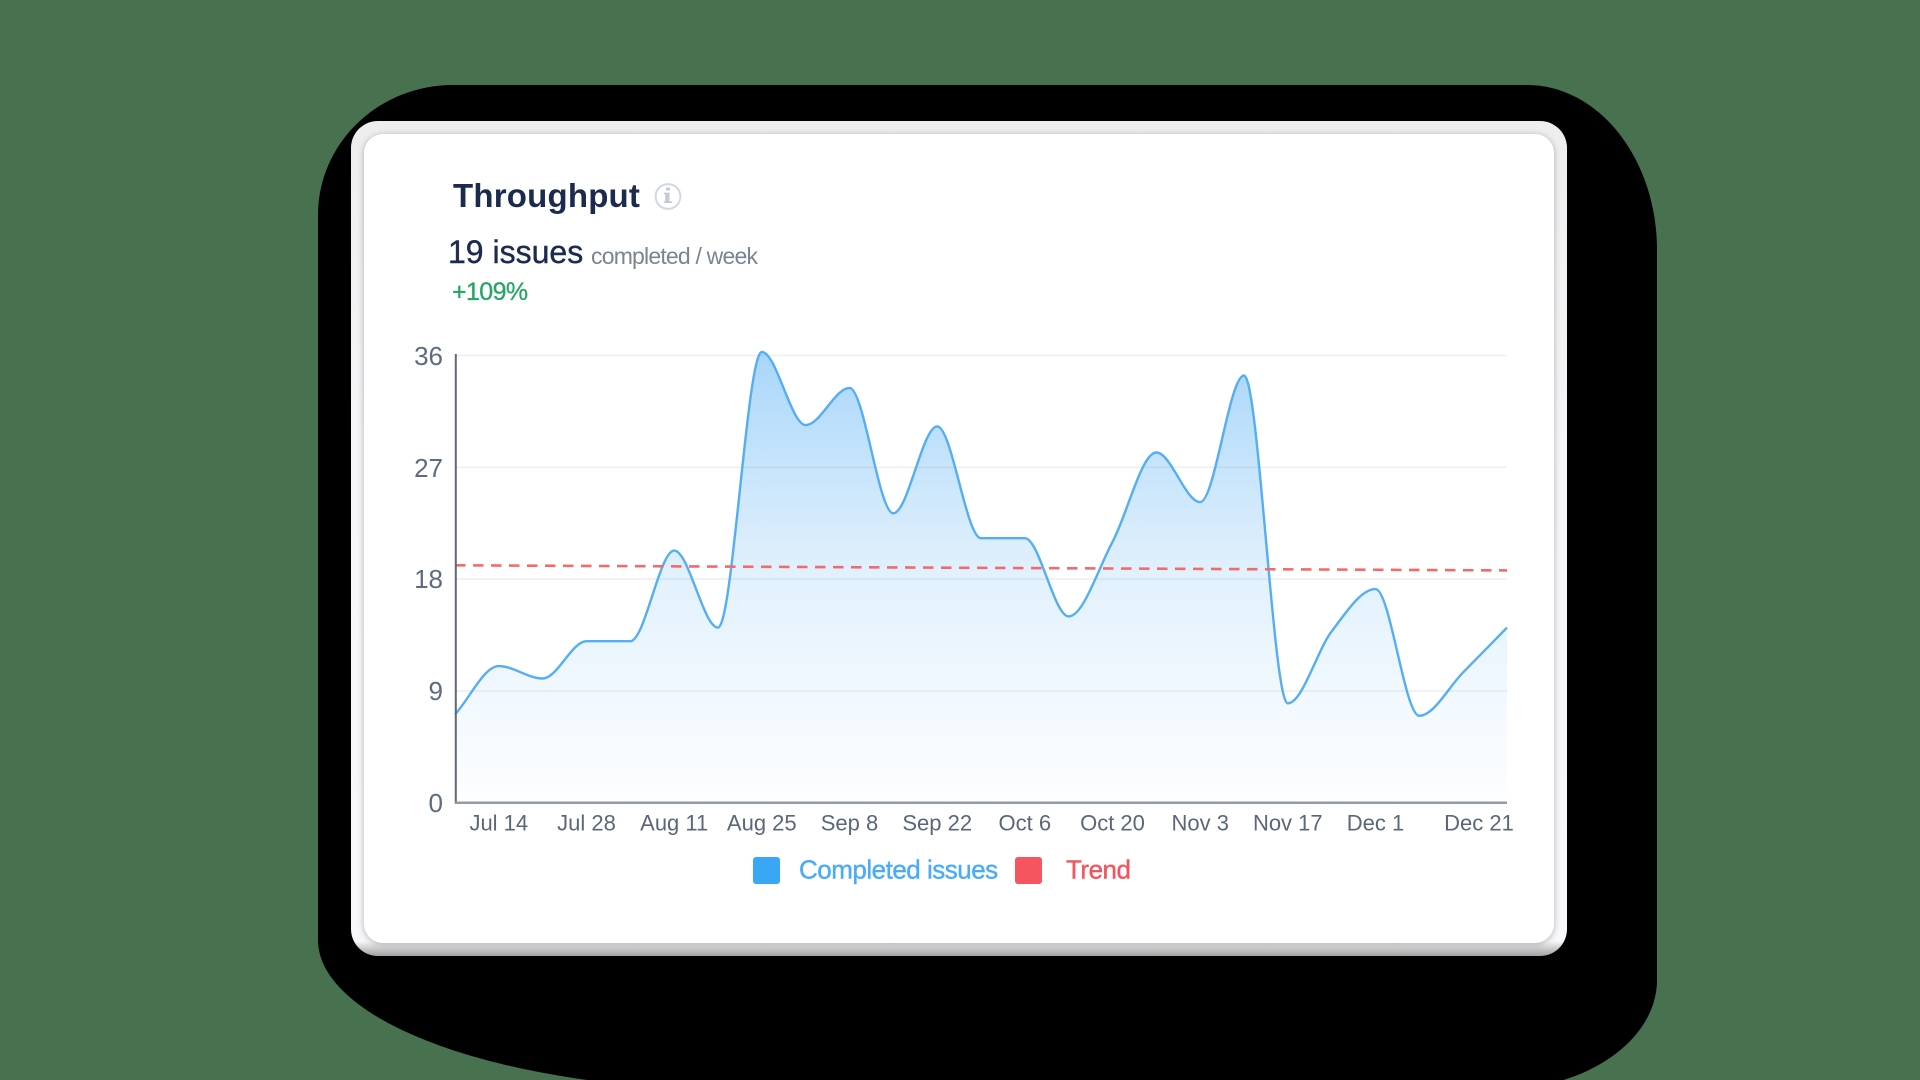  What do you see at coordinates (850, 823) in the screenshot?
I see `svg-text: Sep 8` at bounding box center [850, 823].